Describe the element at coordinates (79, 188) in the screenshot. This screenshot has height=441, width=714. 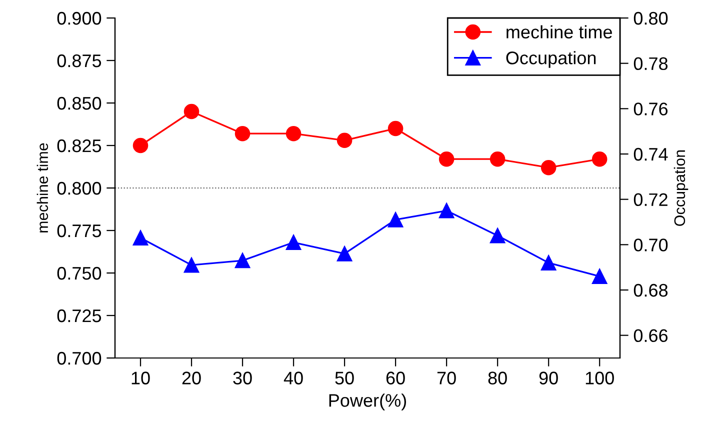
I see `y-tick-label: 0.800` at that location.